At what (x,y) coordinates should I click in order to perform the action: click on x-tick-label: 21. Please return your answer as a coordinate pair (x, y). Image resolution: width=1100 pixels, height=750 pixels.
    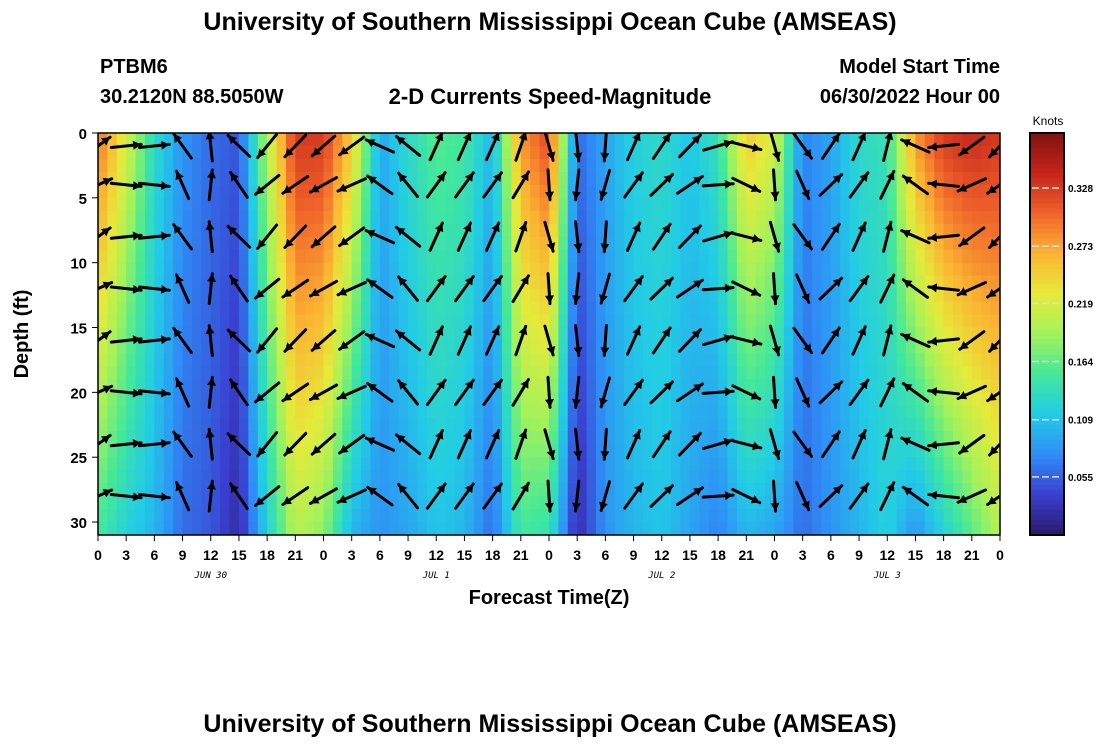
    Looking at the image, I should click on (296, 555).